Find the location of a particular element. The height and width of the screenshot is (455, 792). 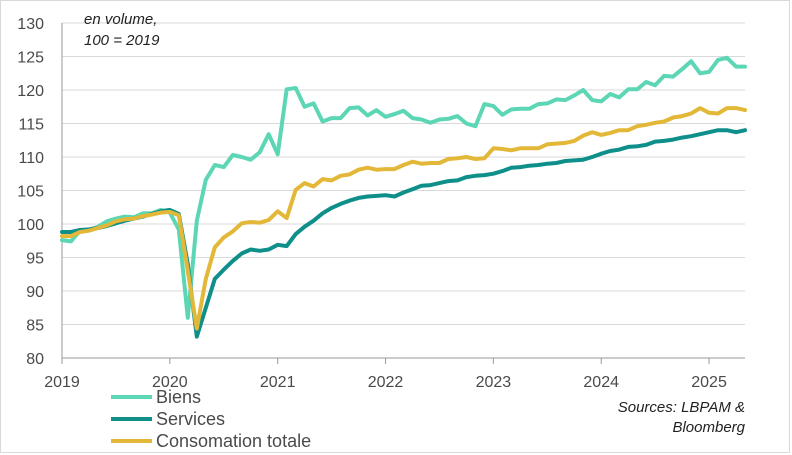

y-tick-label: 110 is located at coordinates (31, 158).